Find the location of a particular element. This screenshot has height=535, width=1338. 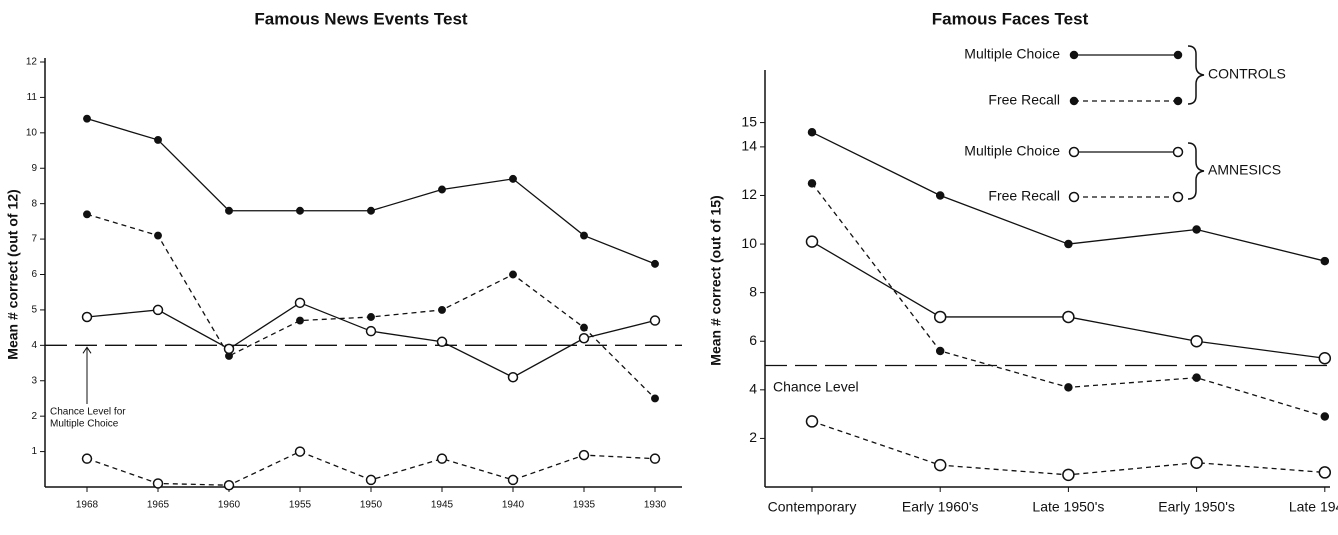

legend-group: AMNESICS is located at coordinates (1244, 170).